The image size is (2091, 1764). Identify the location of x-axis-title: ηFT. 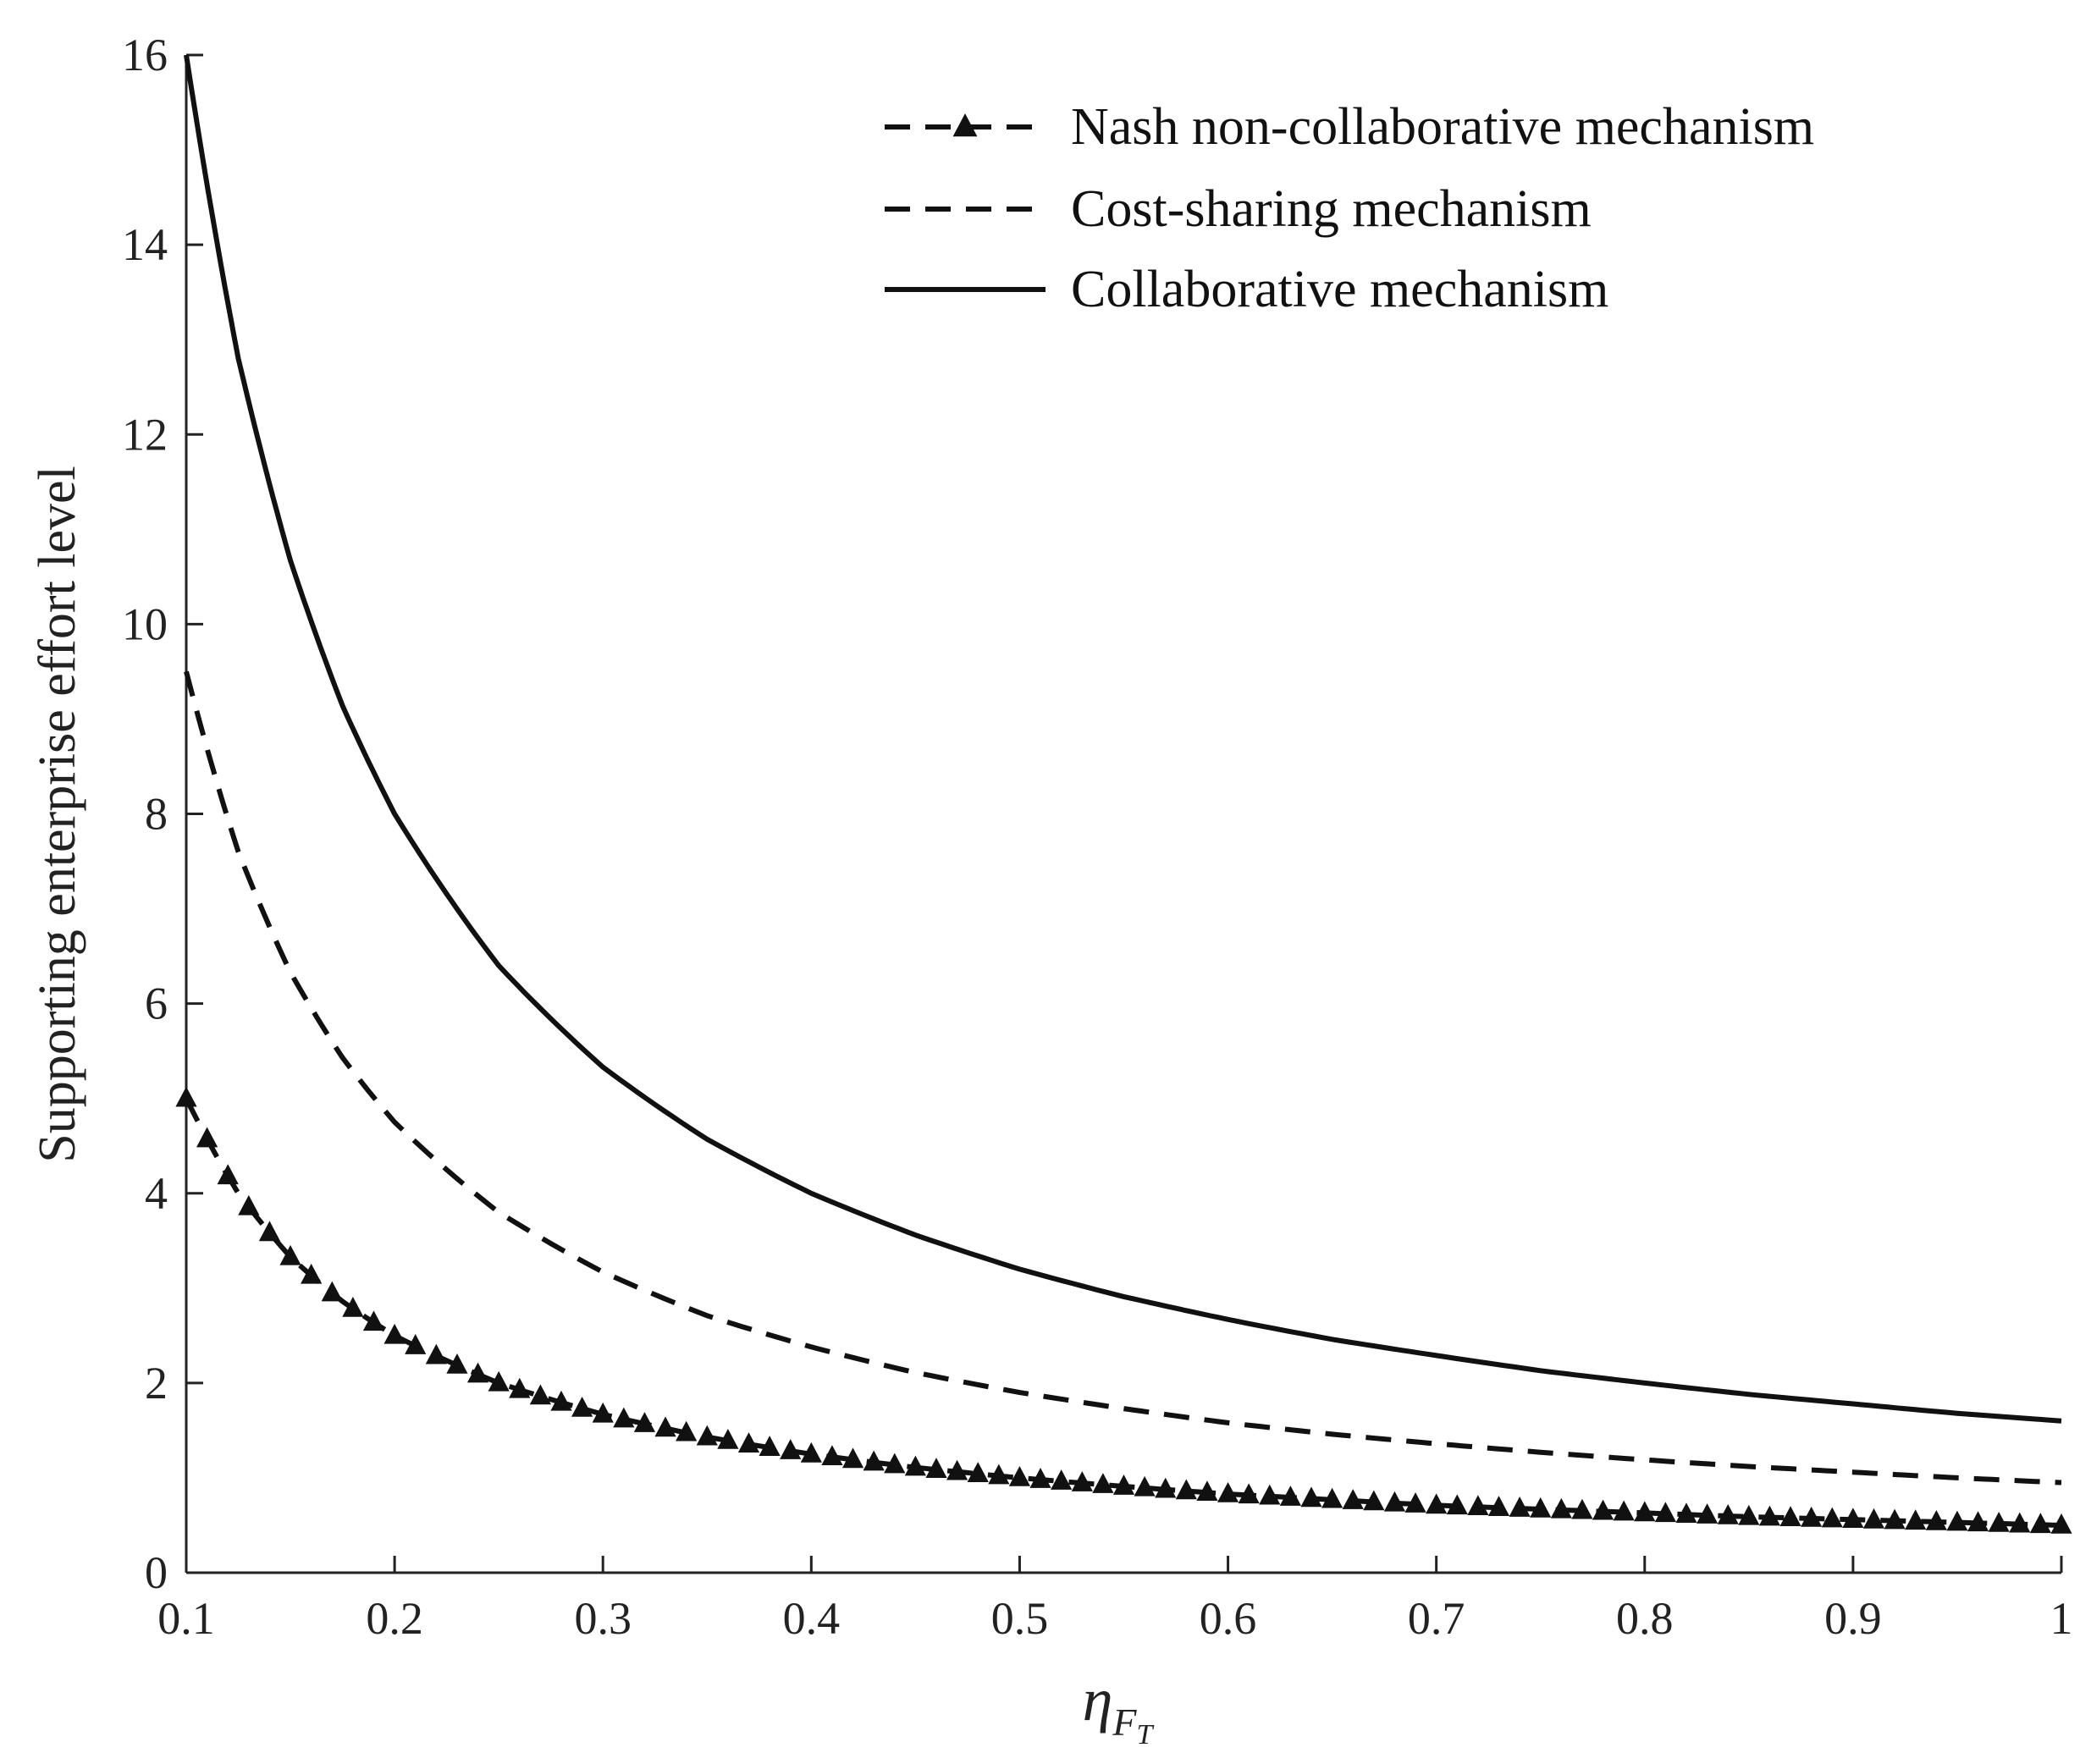
(1119, 1708).